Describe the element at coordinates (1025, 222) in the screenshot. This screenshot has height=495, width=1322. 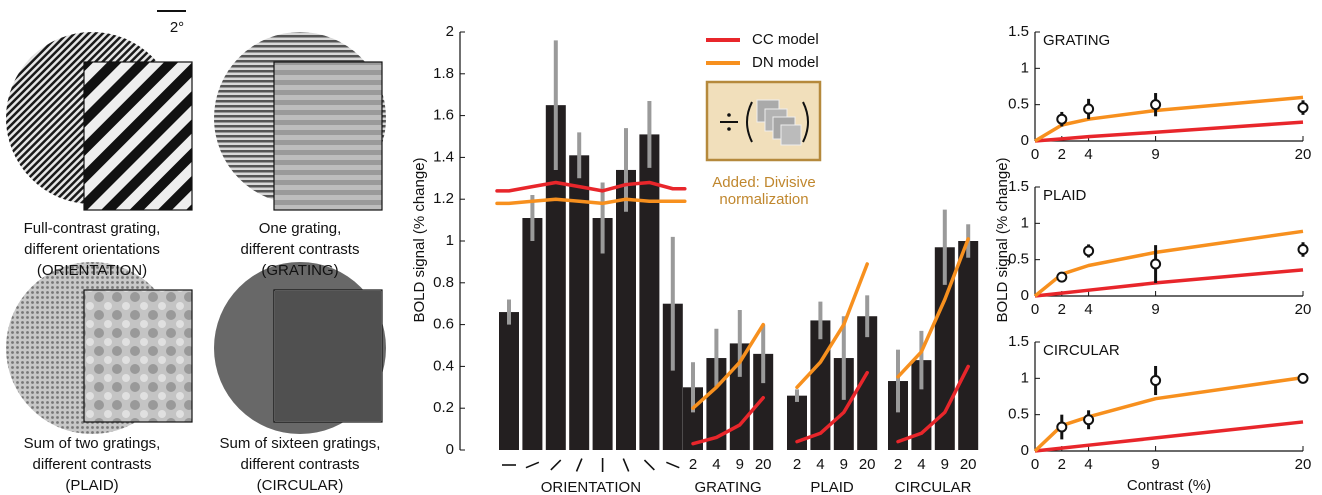
I see `y-tick-label: 1` at that location.